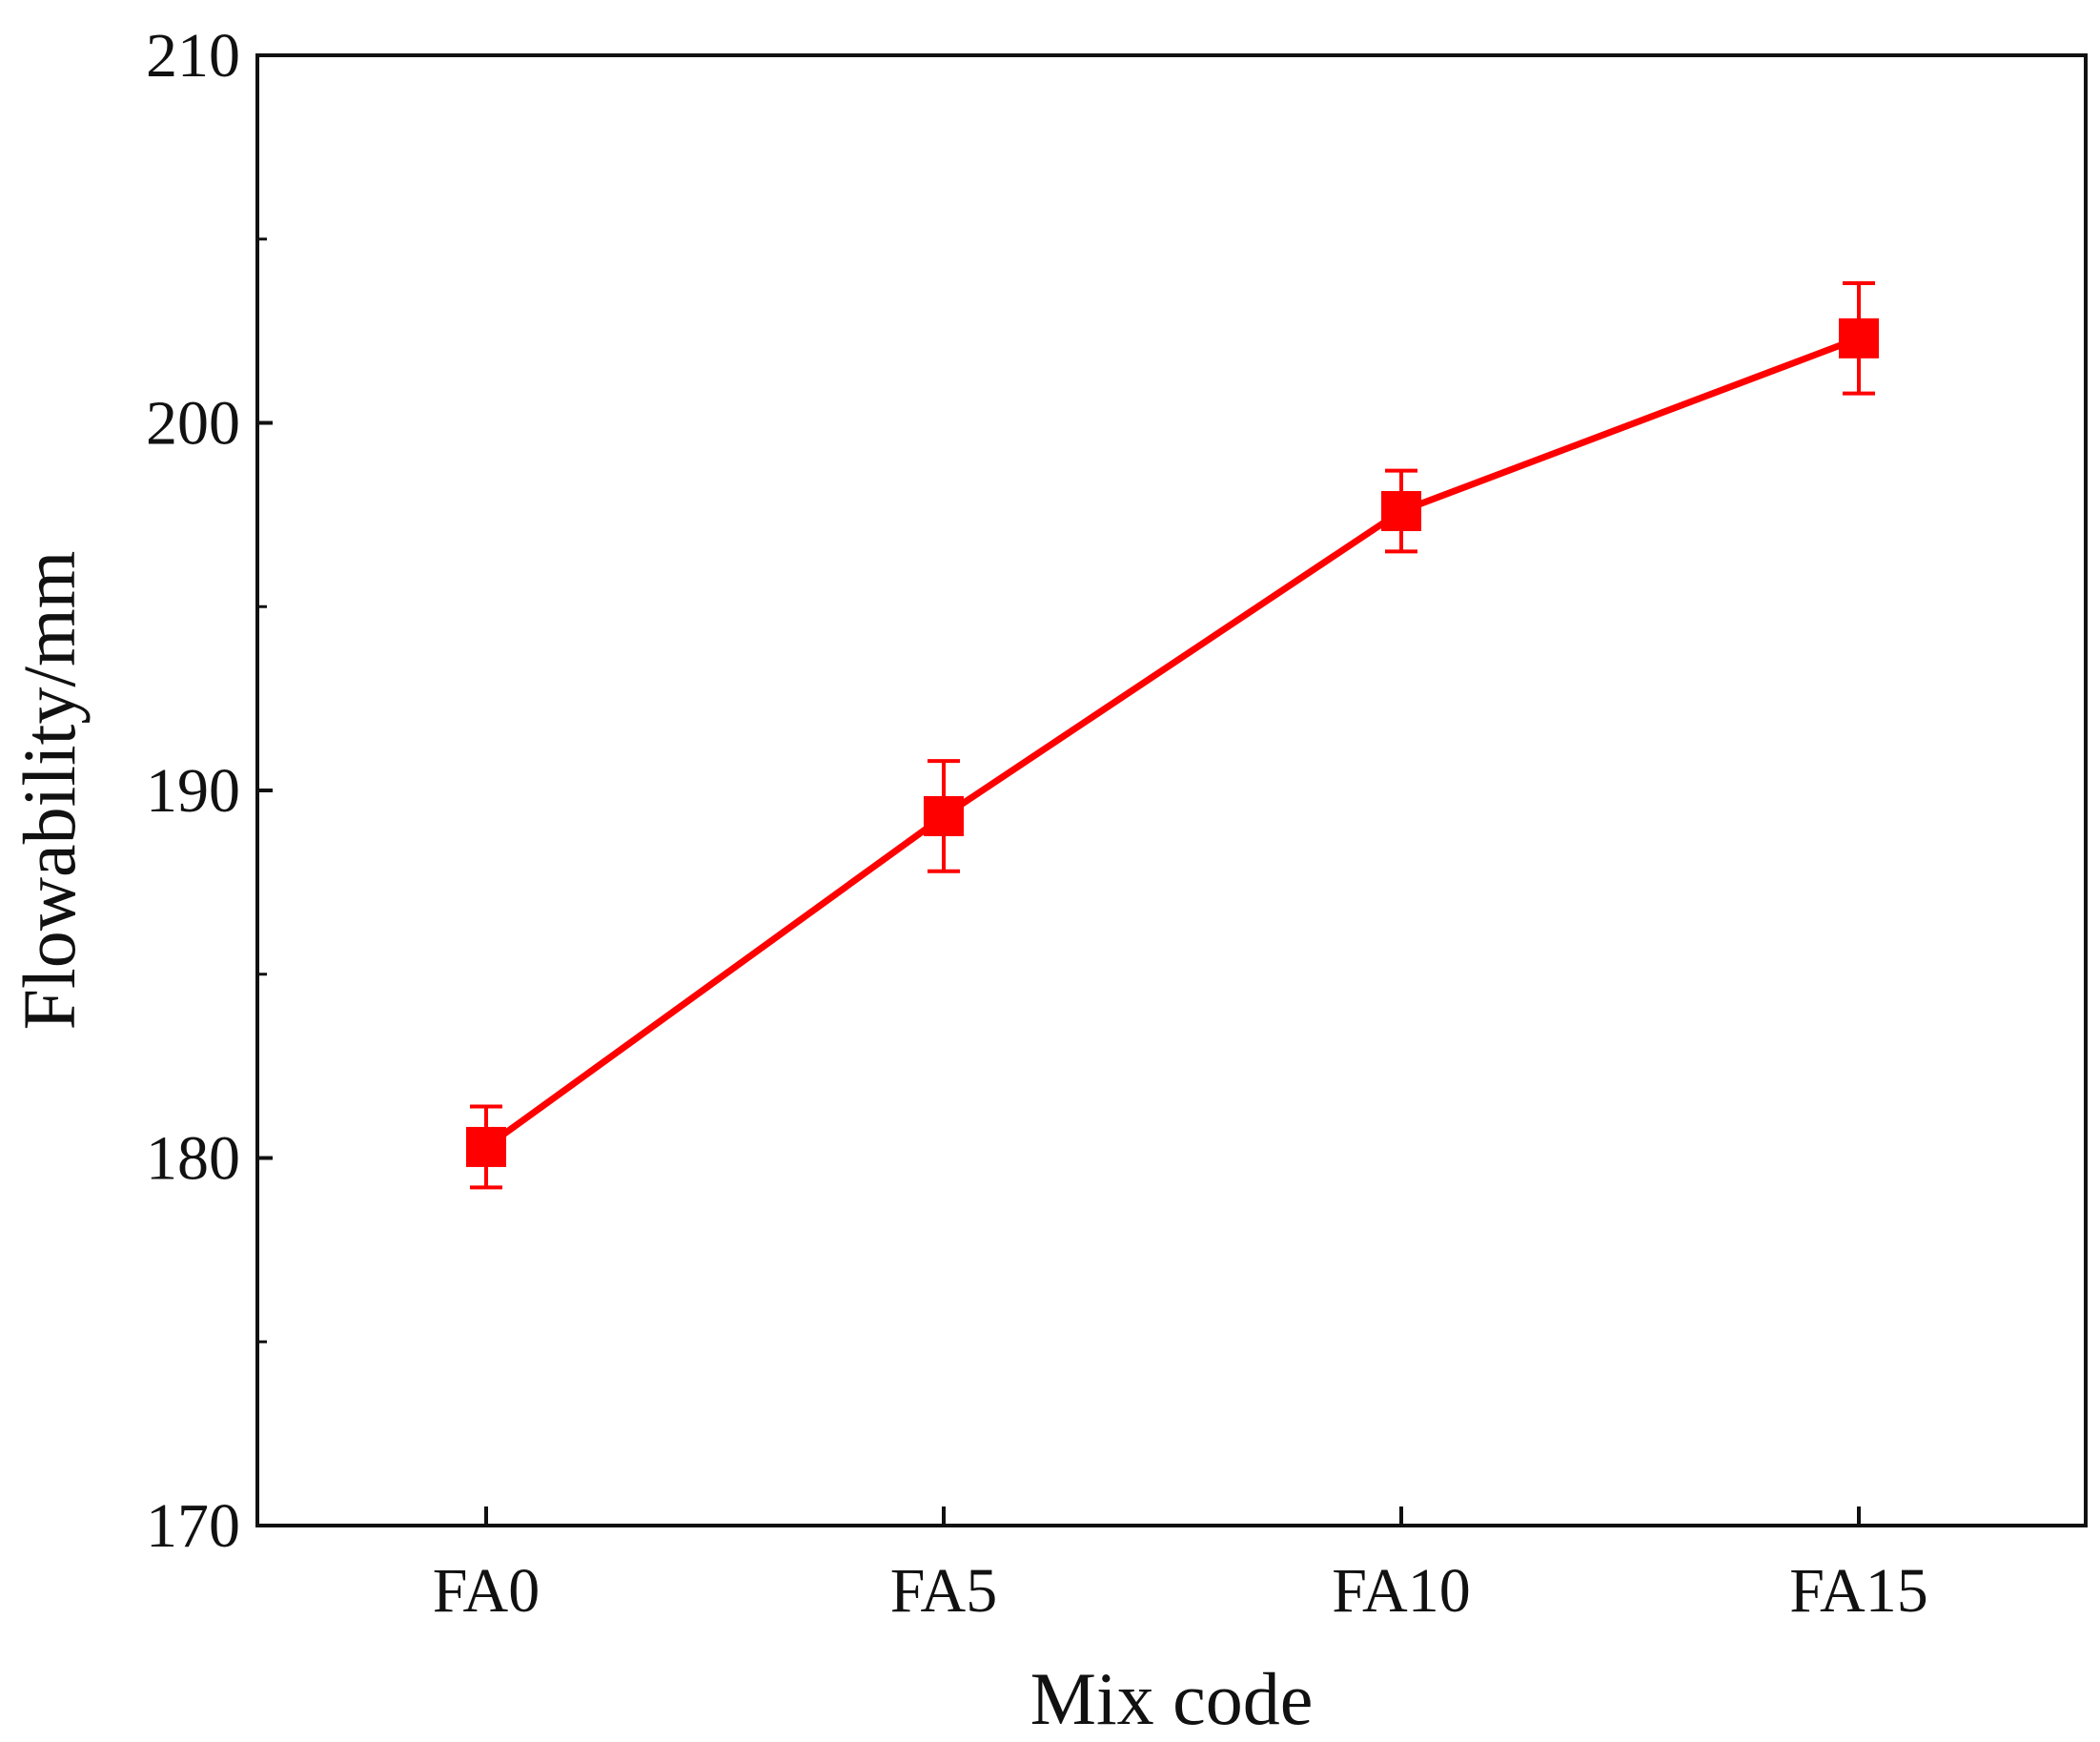 The height and width of the screenshot is (1742, 2100). I want to click on x-tick-label: FA10, so click(1401, 1591).